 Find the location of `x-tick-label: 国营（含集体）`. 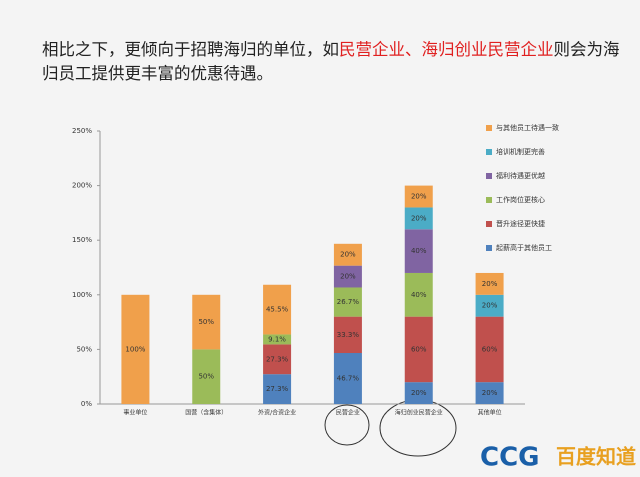

x-tick-label: 国营（含集体） is located at coordinates (206, 413).